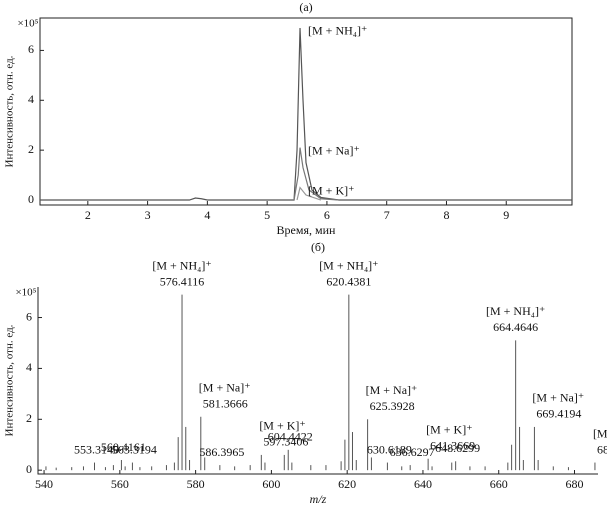  Describe the element at coordinates (558, 414) in the screenshot. I see `mz-label: 669.4194` at that location.